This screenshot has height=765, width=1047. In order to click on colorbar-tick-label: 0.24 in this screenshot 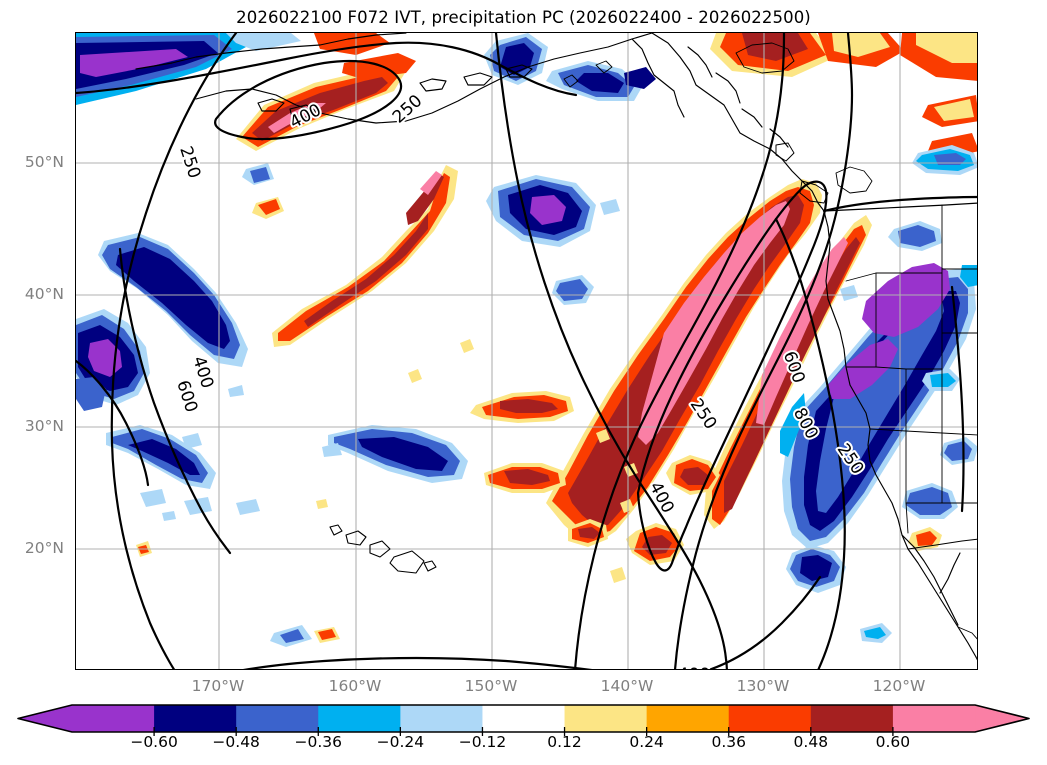, I will do `click(646, 742)`.